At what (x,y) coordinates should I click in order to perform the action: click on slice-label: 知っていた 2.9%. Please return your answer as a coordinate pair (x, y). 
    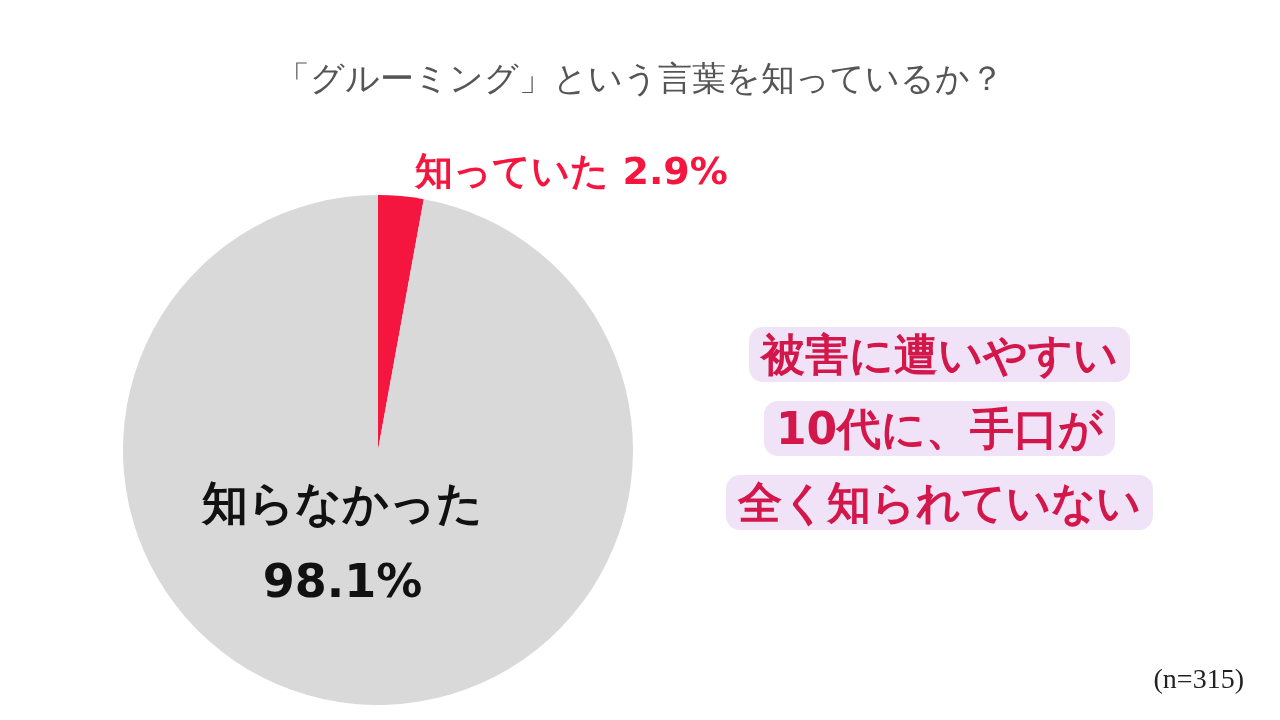
    Looking at the image, I should click on (571, 170).